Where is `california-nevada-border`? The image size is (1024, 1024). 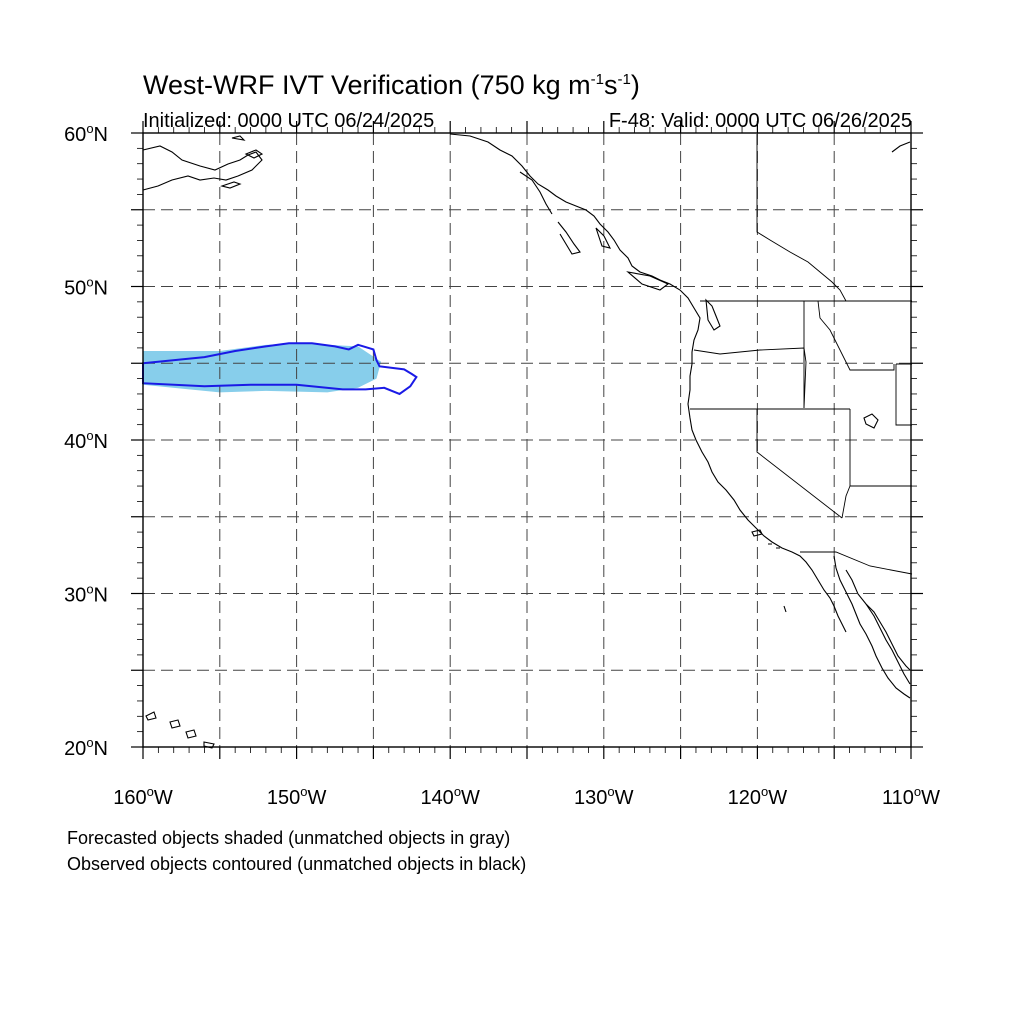 california-nevada-border is located at coordinates (799, 464).